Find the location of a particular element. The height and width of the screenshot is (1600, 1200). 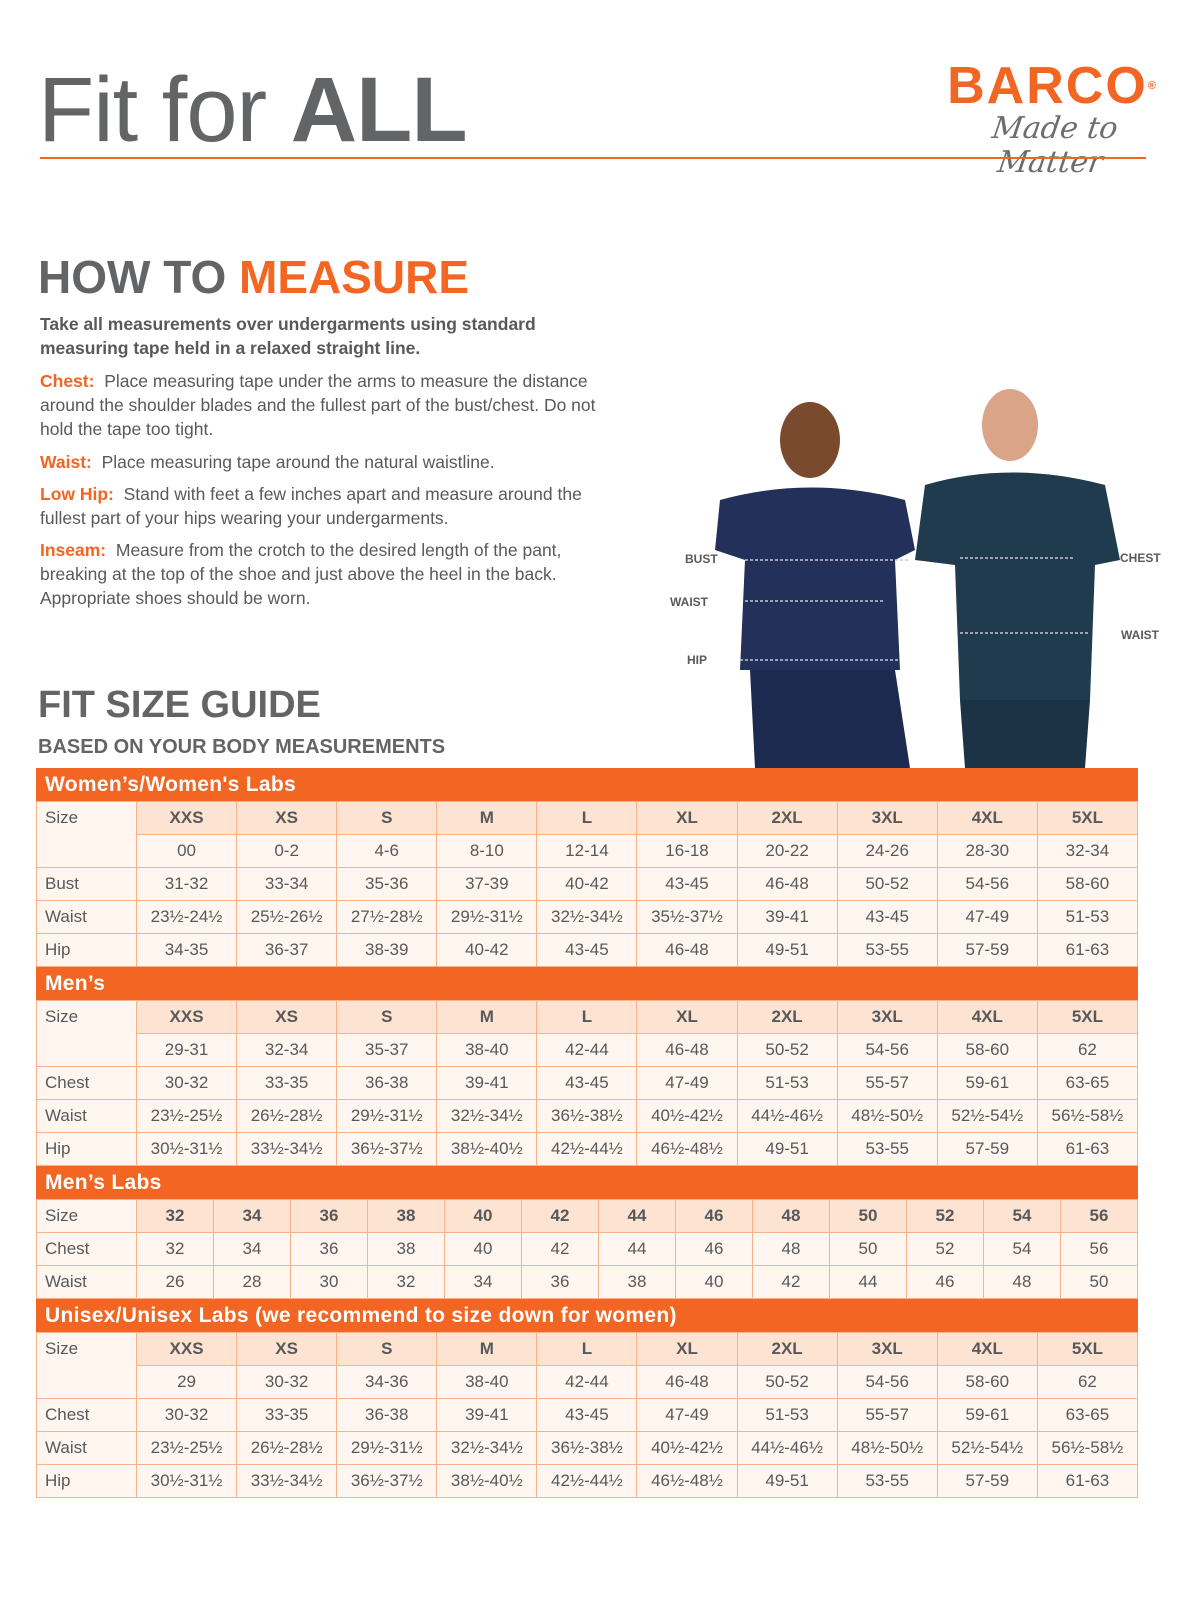

size-cell: 4XL is located at coordinates (987, 1017).